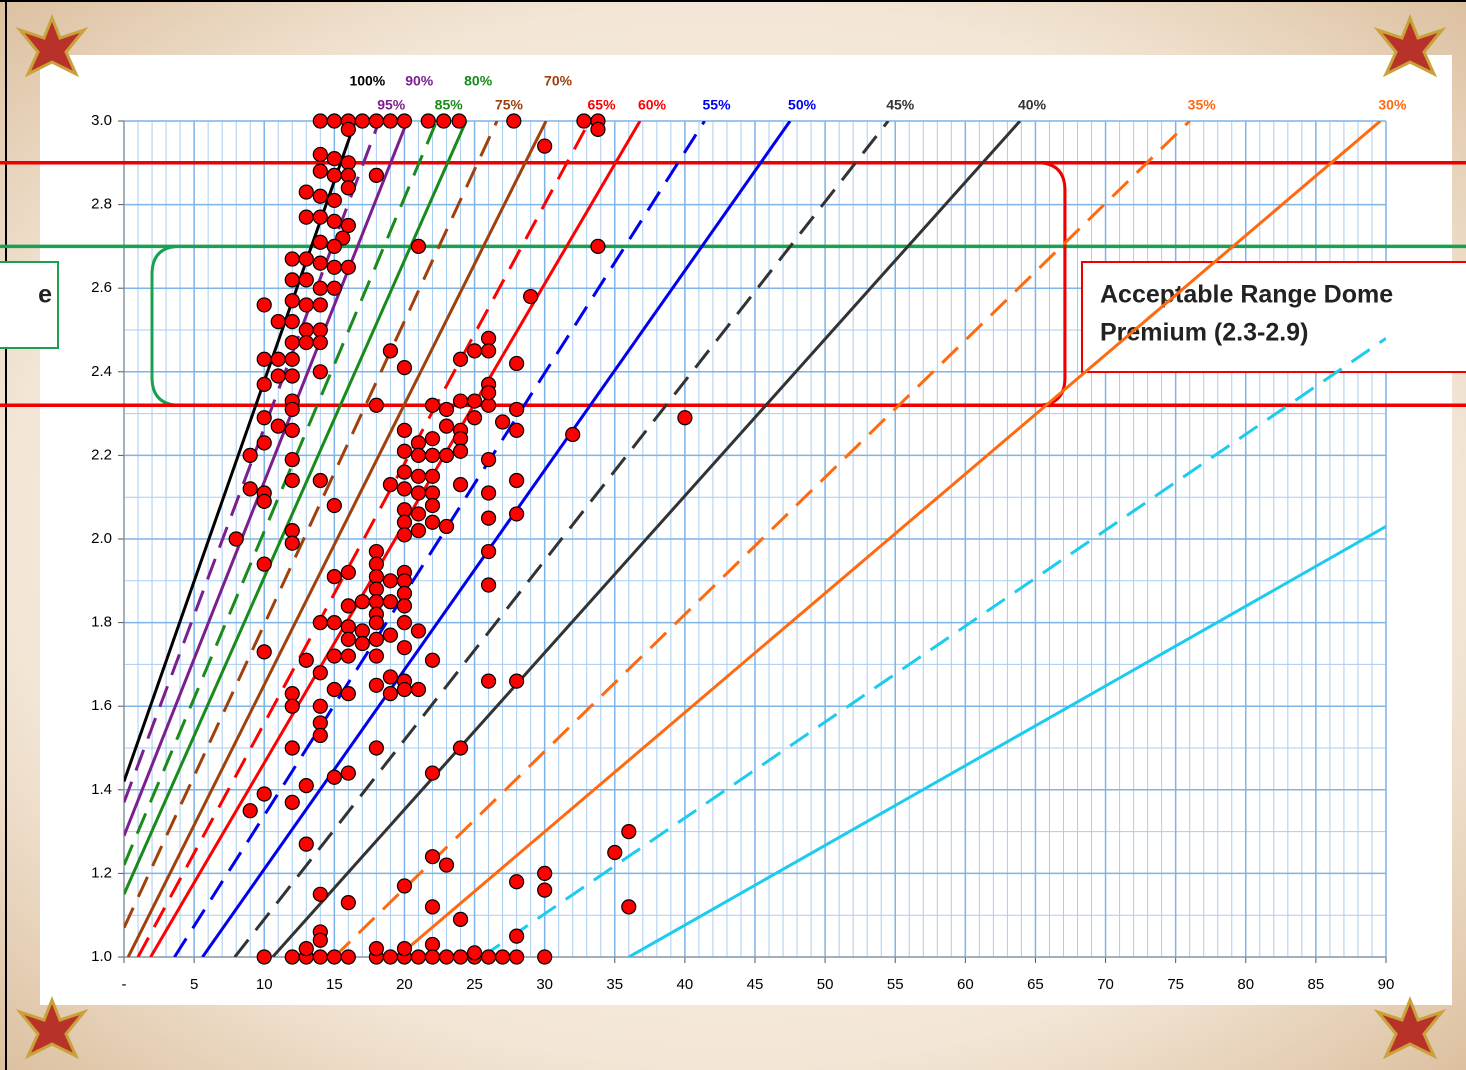  What do you see at coordinates (717, 105) in the screenshot?
I see `series-label: 55%` at bounding box center [717, 105].